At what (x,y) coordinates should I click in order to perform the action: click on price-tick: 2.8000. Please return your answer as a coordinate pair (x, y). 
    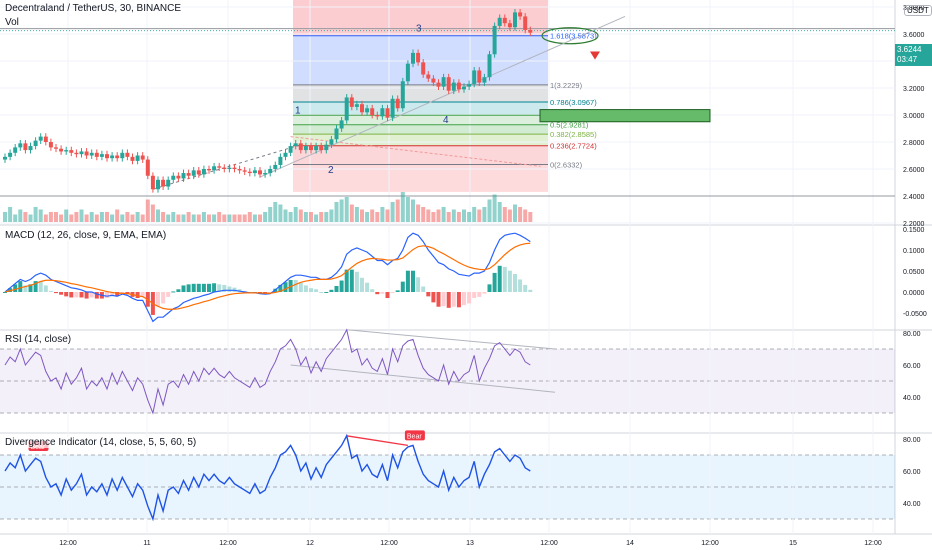
    Looking at the image, I should click on (914, 143).